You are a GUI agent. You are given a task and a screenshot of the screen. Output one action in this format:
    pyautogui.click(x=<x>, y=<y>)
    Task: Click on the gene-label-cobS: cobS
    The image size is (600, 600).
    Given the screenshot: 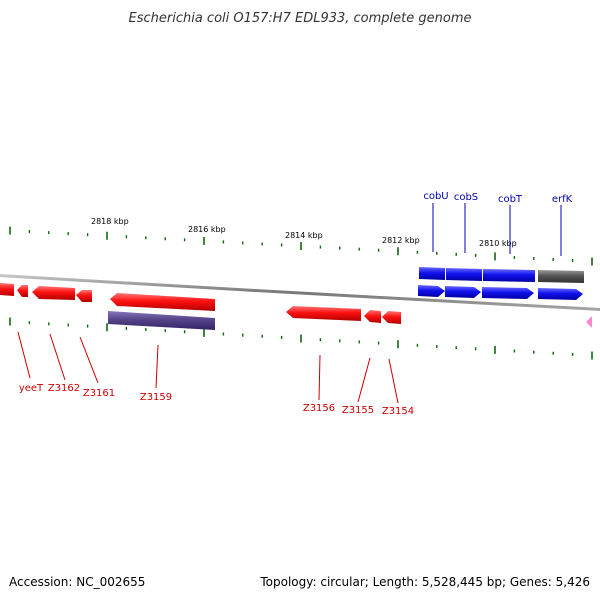 What is the action you would take?
    pyautogui.click(x=466, y=197)
    